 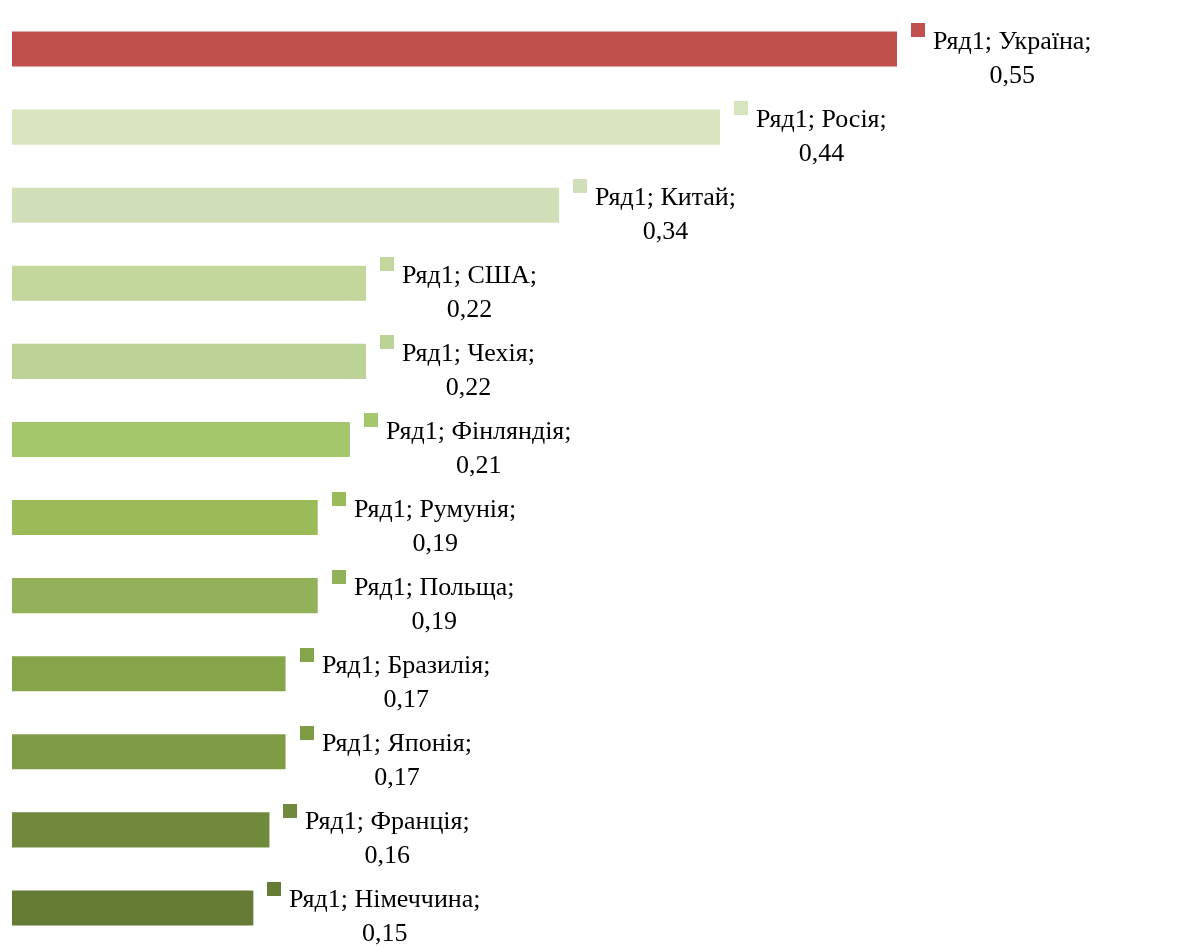 What do you see at coordinates (385, 915) in the screenshot?
I see `data-label: Ряд1; Німеччина; 0,15` at bounding box center [385, 915].